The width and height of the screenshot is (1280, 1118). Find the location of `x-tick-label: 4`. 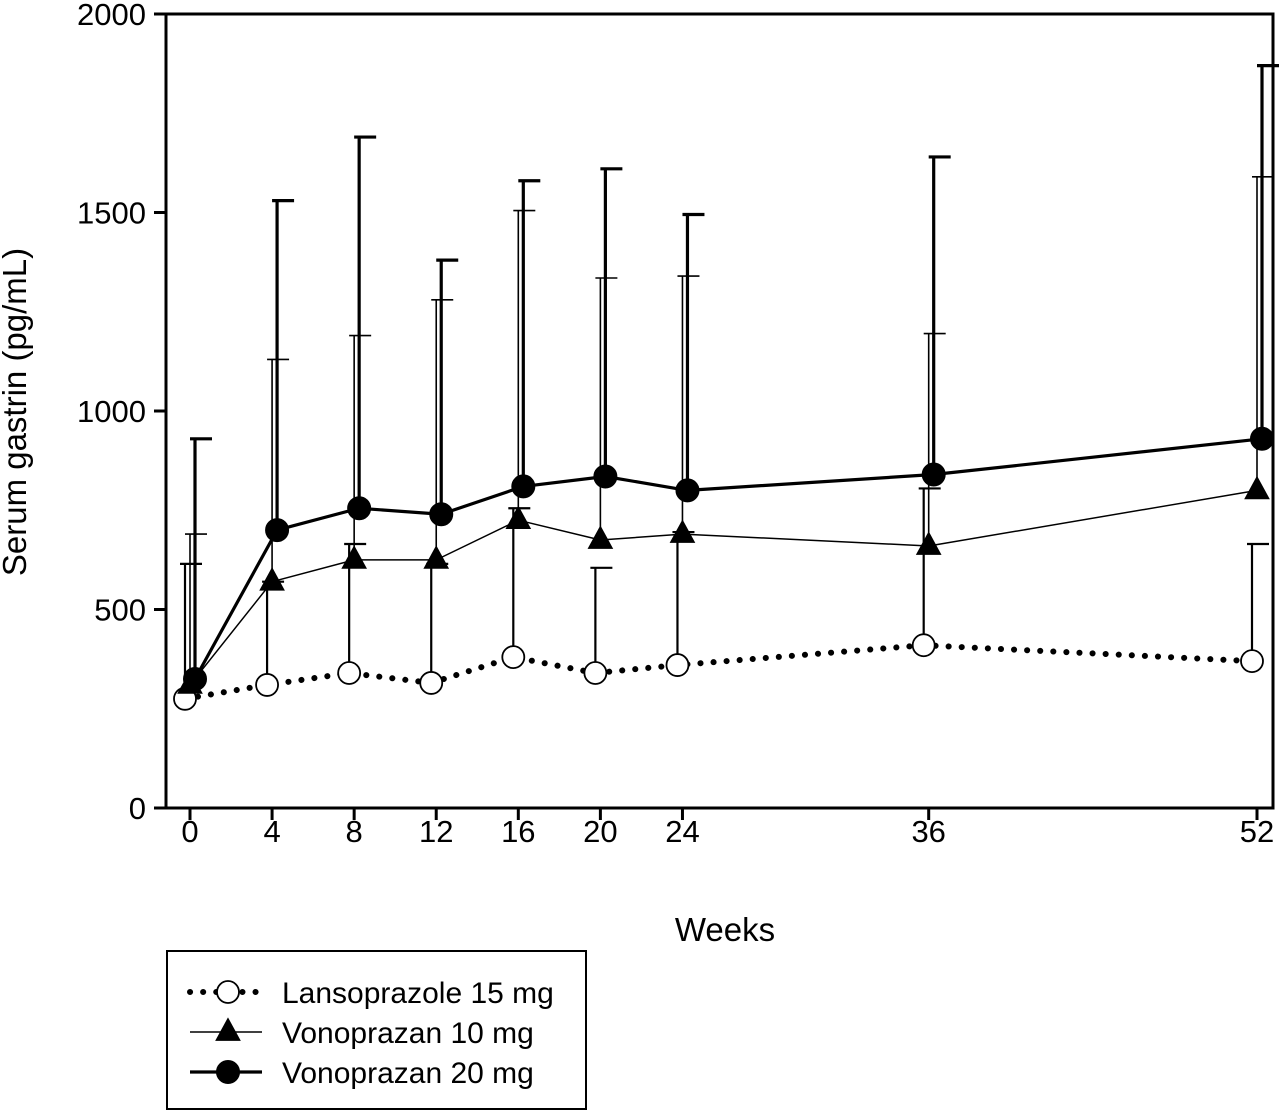

x-tick-label: 4 is located at coordinates (271, 831).